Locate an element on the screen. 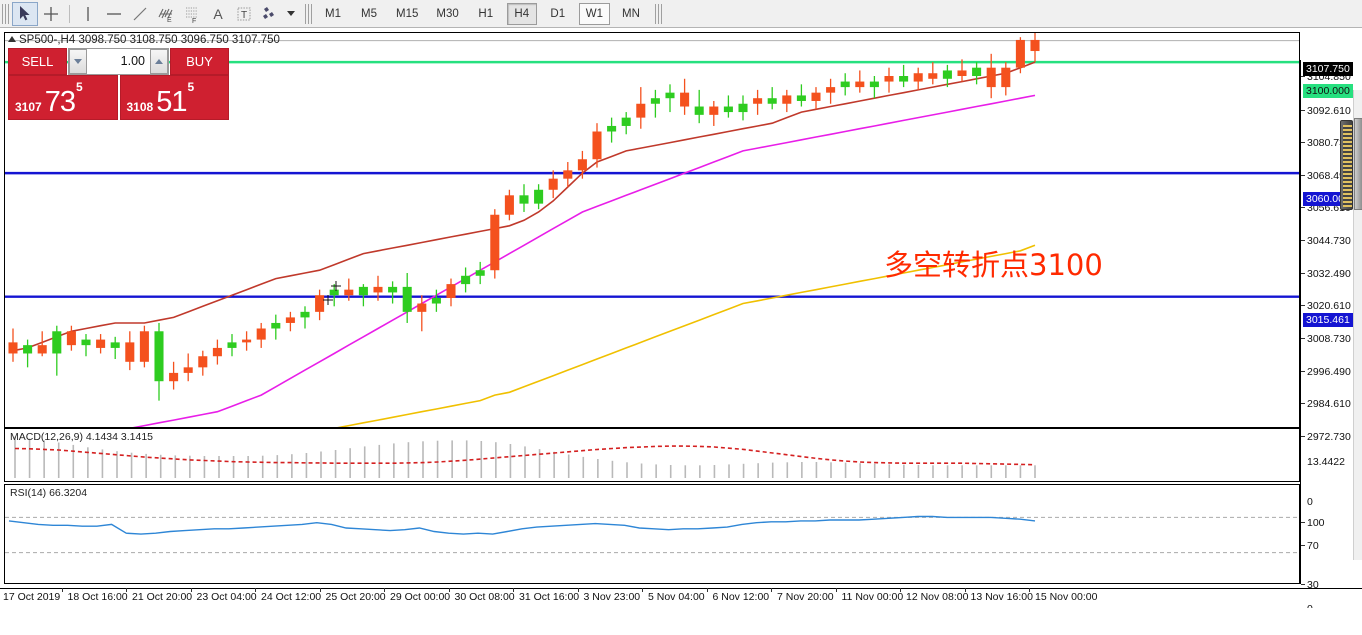  ma-long-line is located at coordinates (686, 335).